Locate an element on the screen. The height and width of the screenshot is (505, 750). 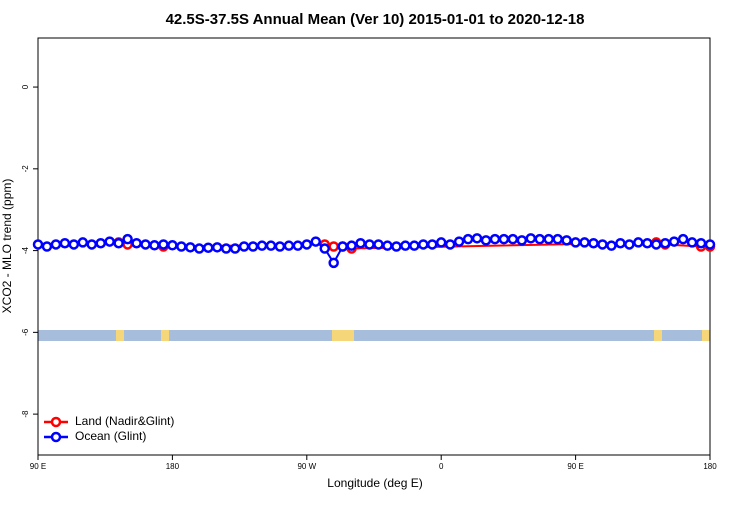
y-tick-label: -6 is located at coordinates (25, 332).